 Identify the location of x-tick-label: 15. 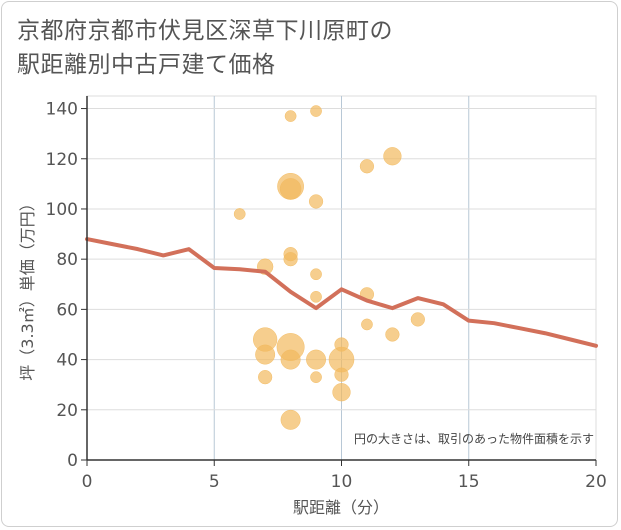
(469, 482).